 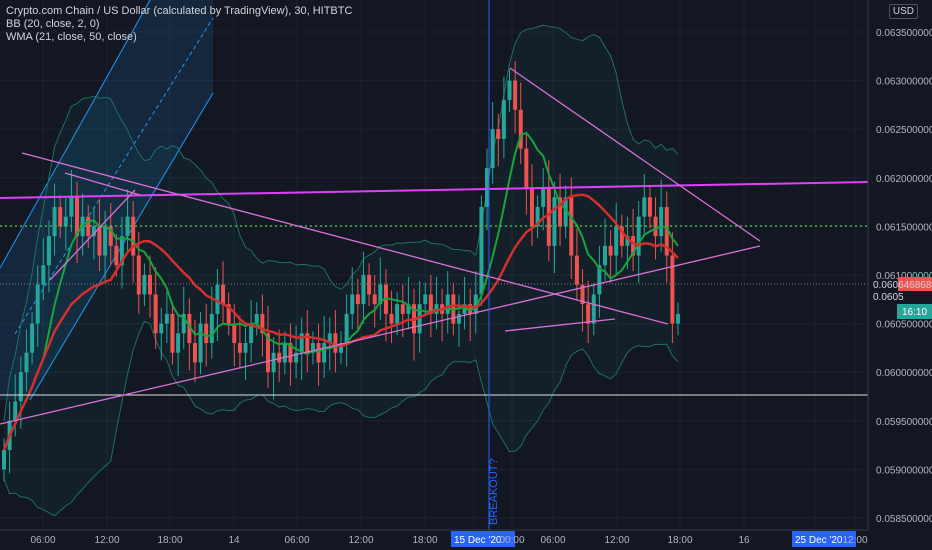 I want to click on price-tick-label: 0.060000000, so click(x=904, y=373).